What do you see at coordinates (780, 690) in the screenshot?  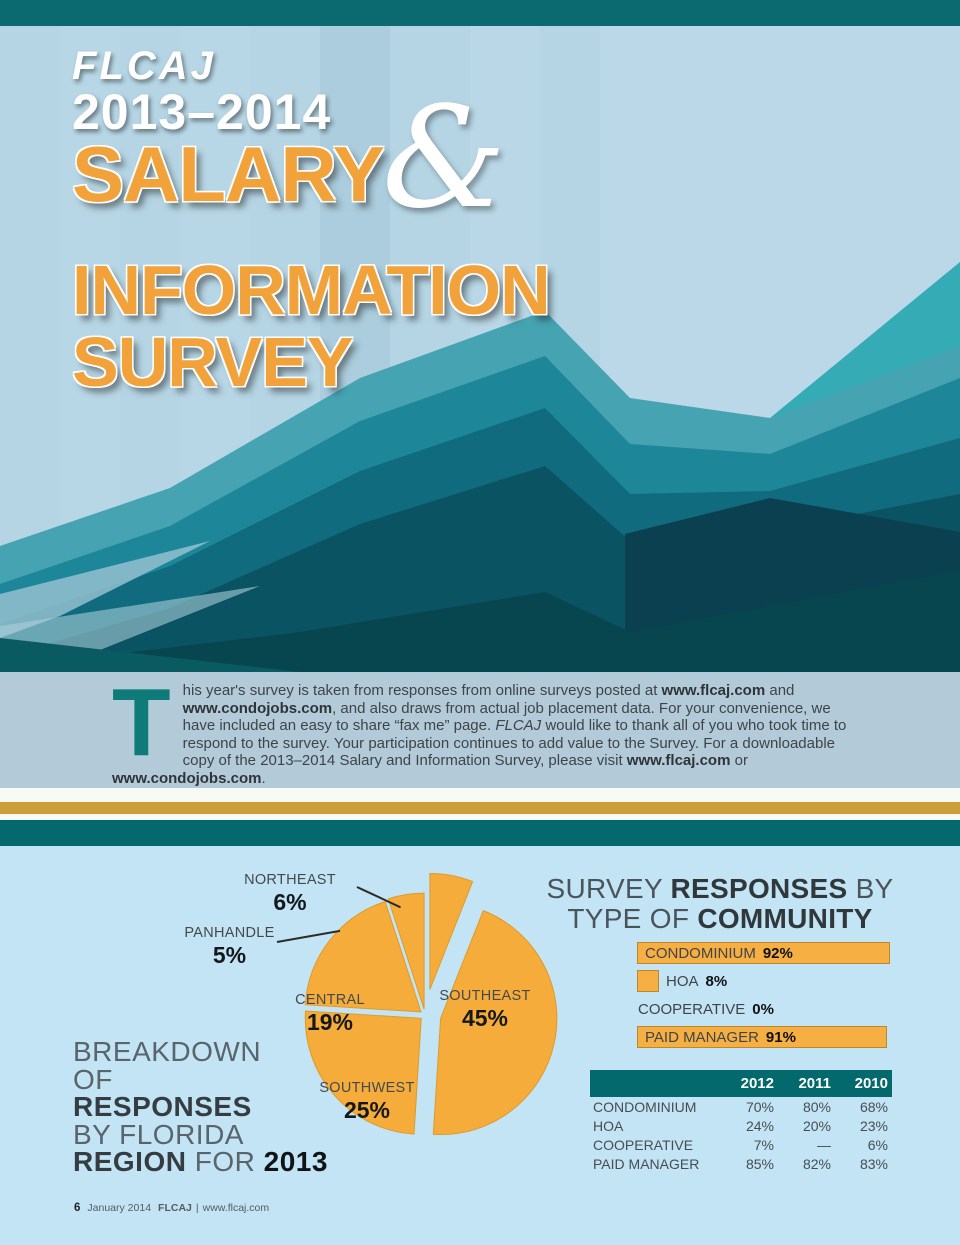 I see `intro-segment: and` at bounding box center [780, 690].